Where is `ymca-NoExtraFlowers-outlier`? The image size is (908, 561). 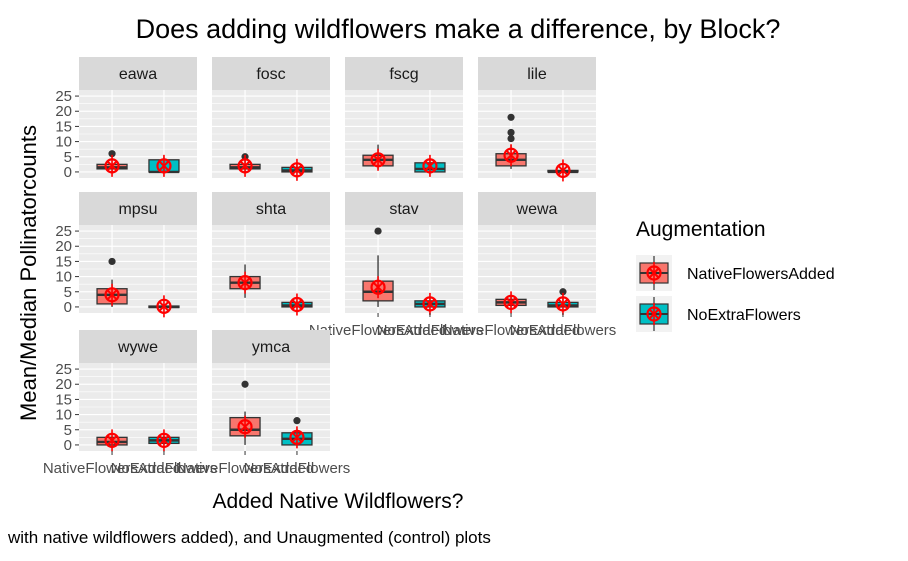 ymca-NoExtraFlowers-outlier is located at coordinates (297, 421).